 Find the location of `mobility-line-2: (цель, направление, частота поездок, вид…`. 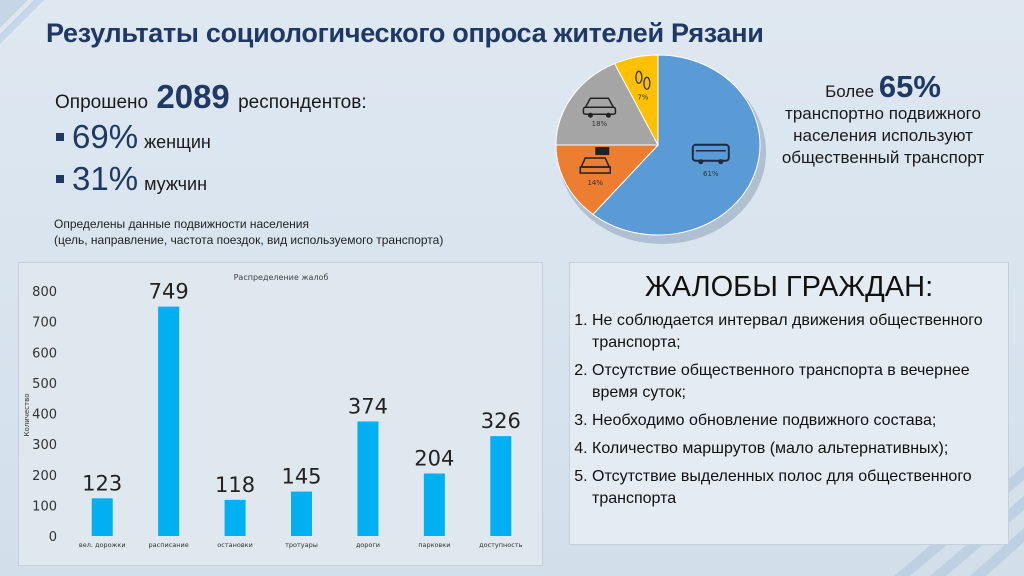

mobility-line-2: (цель, направление, частота поездок, вид… is located at coordinates (249, 240).